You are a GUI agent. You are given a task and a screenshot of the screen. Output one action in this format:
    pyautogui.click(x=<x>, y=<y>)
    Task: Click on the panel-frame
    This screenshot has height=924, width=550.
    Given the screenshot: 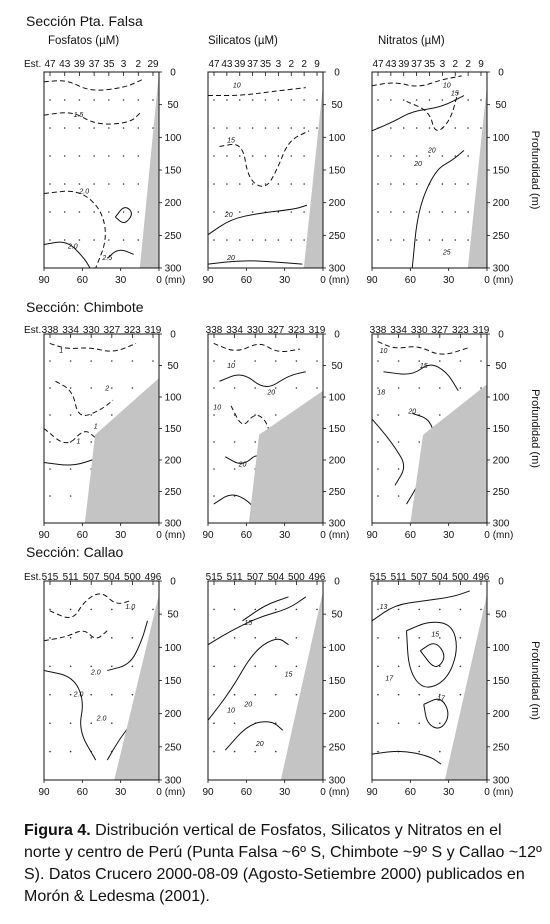 What is the action you would take?
    pyautogui.click(x=429, y=170)
    